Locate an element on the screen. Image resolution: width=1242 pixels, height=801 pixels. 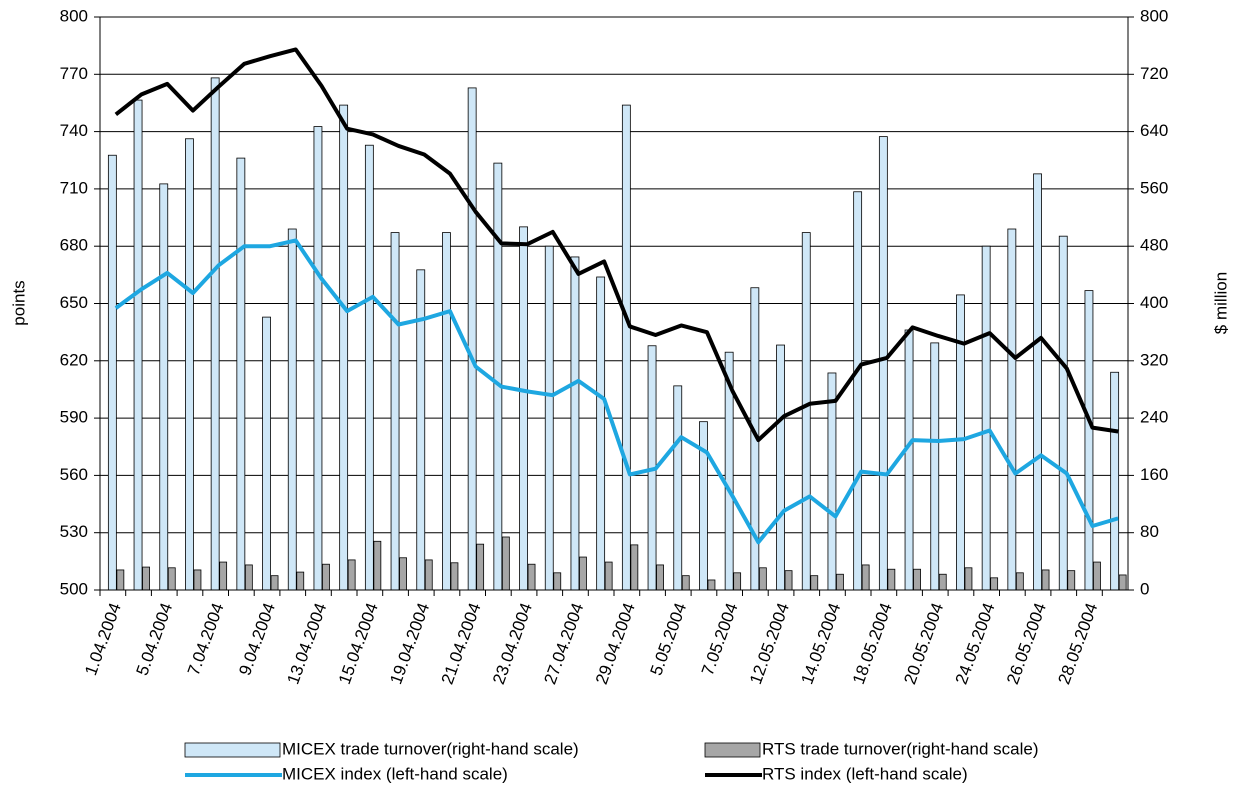
y2-tick-label: 640 is located at coordinates (1154, 130).